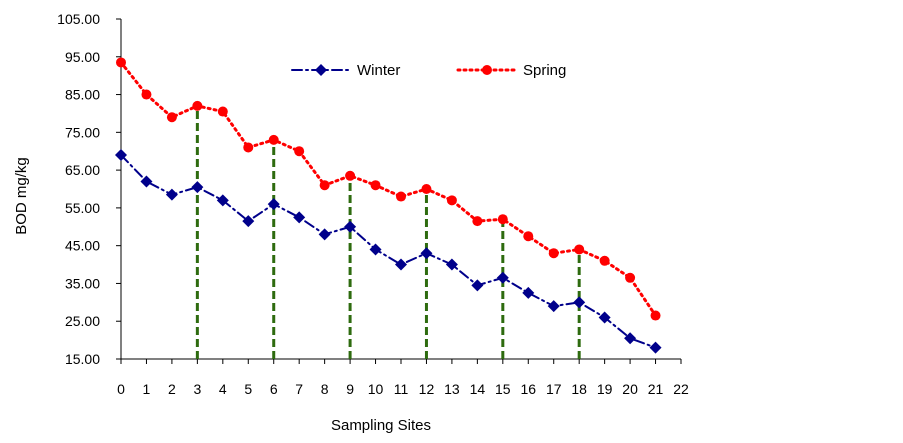 This screenshot has height=443, width=903. What do you see at coordinates (427, 389) in the screenshot?
I see `x-tick-label: 12` at bounding box center [427, 389].